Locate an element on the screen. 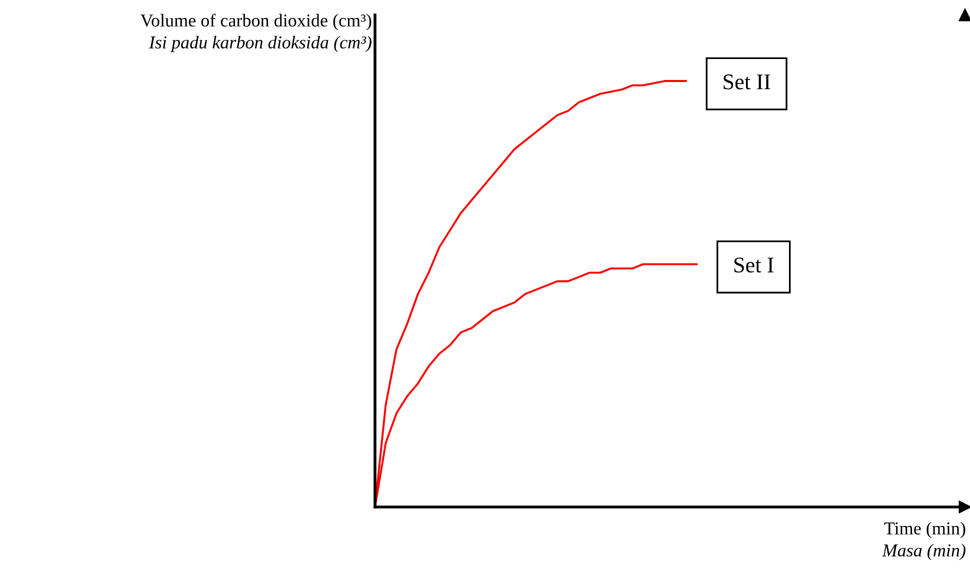 The height and width of the screenshot is (573, 970). series-label: Set I is located at coordinates (754, 265).